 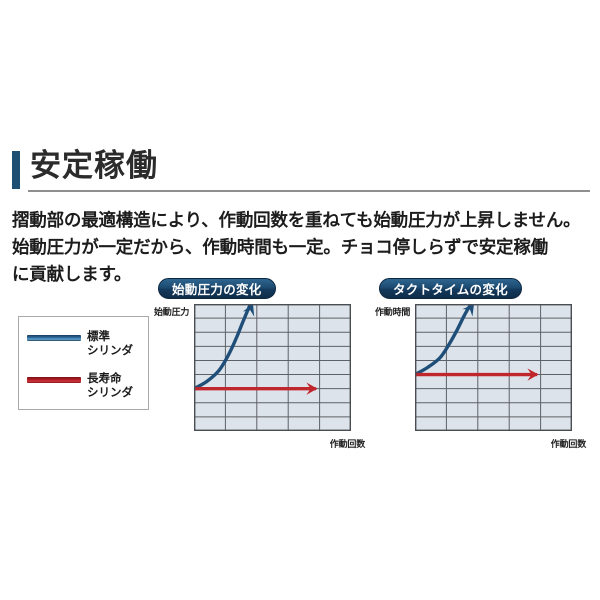 What do you see at coordinates (94, 166) in the screenshot?
I see `page-title: 安定稼働` at bounding box center [94, 166].